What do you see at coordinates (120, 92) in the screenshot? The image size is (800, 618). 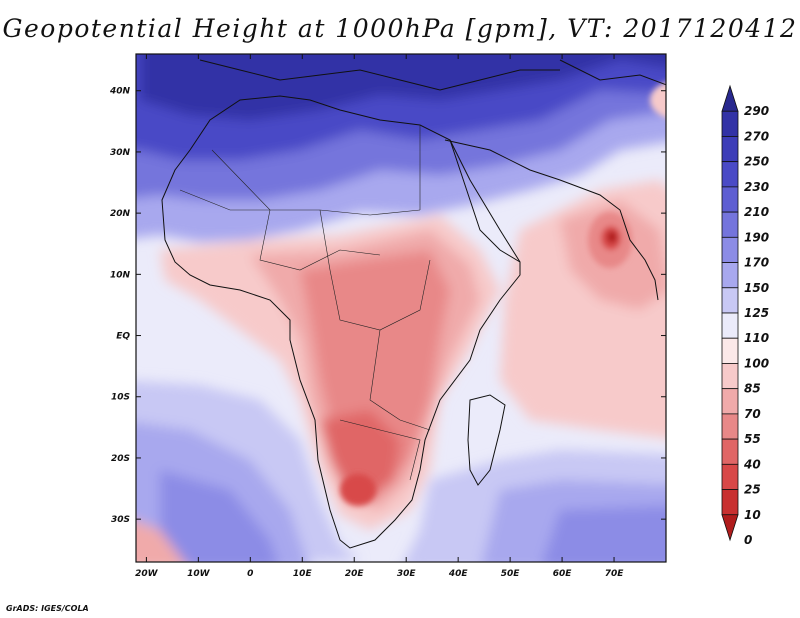 I see `lat-tick-label: 40N` at bounding box center [120, 92].